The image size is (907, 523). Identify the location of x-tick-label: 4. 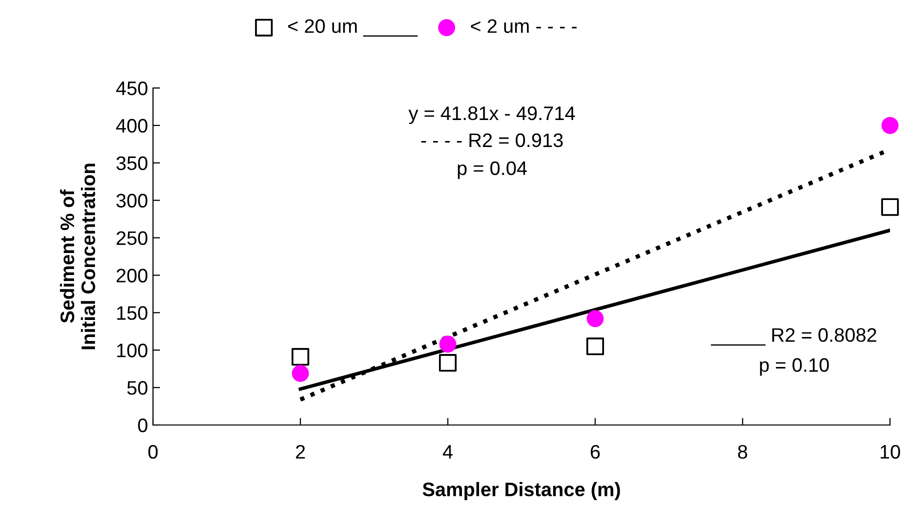
(447, 452).